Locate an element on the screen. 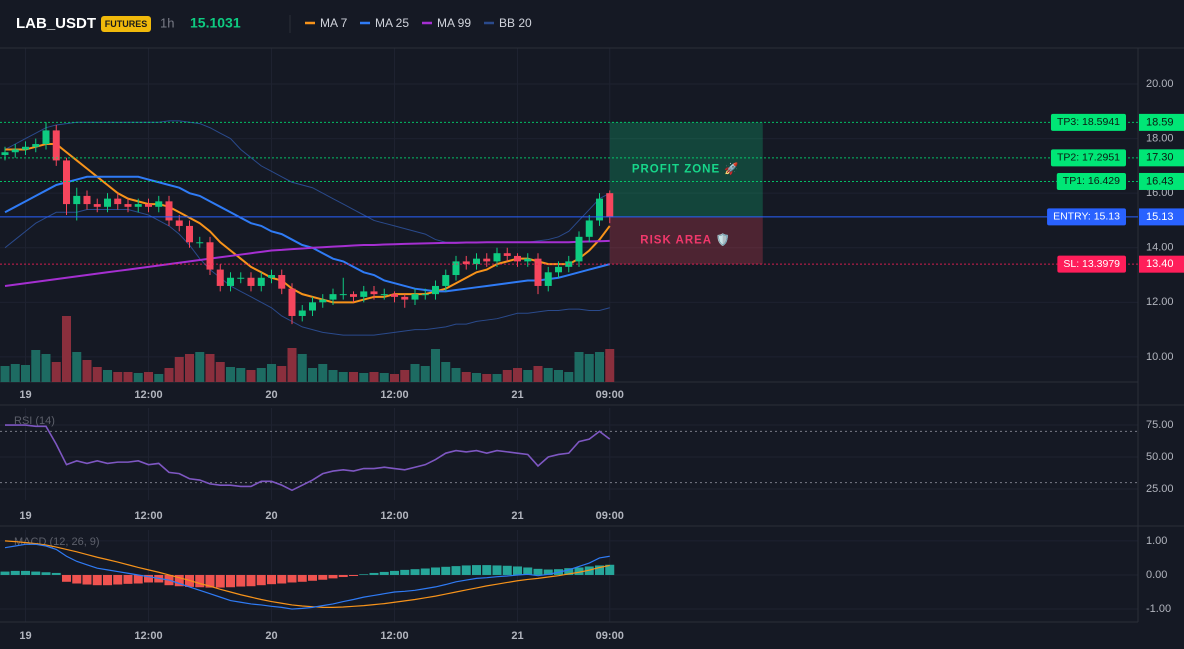  zone-label: RISK AREA 🛡️ is located at coordinates (685, 240).